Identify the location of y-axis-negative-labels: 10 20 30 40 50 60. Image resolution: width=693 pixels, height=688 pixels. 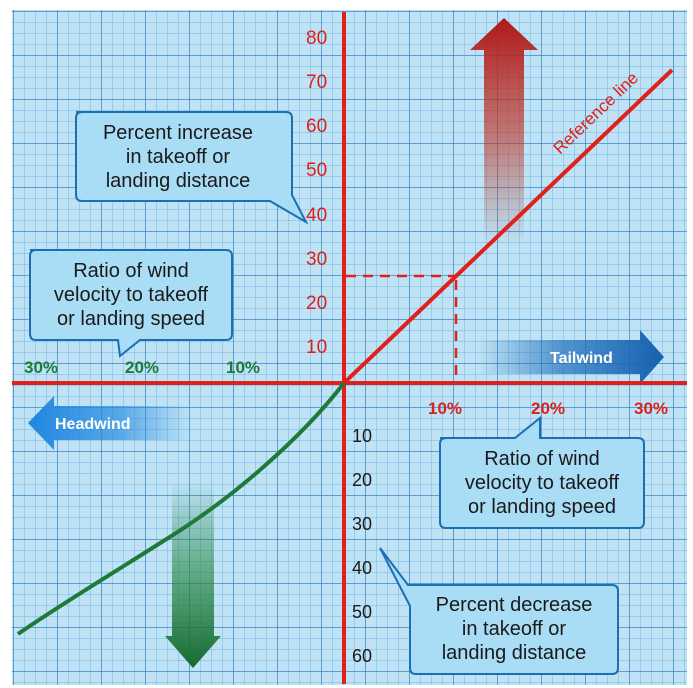
(362, 546).